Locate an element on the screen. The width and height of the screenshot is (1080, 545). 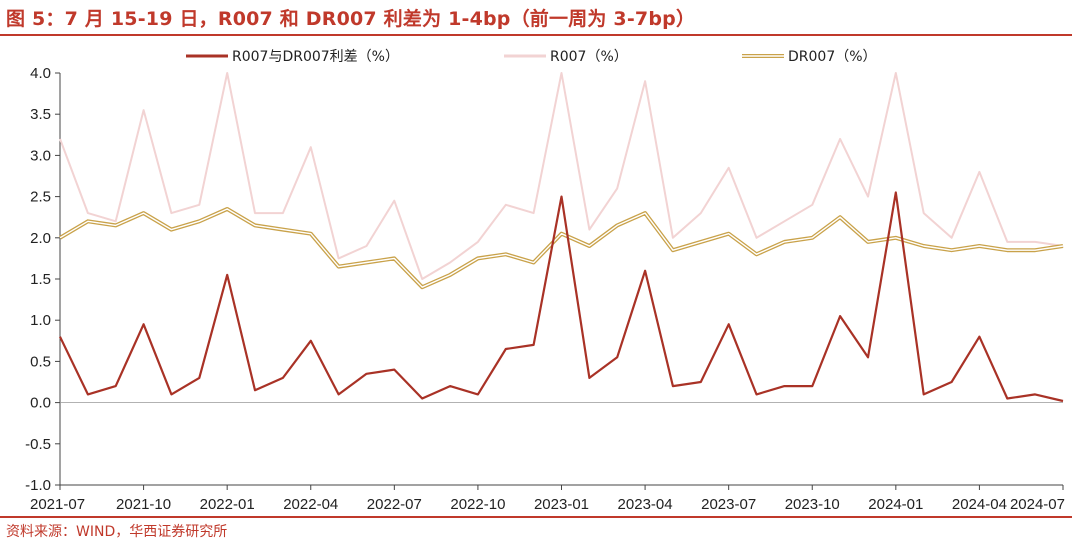
x-tick-label: 2023-07 is located at coordinates (728, 504).